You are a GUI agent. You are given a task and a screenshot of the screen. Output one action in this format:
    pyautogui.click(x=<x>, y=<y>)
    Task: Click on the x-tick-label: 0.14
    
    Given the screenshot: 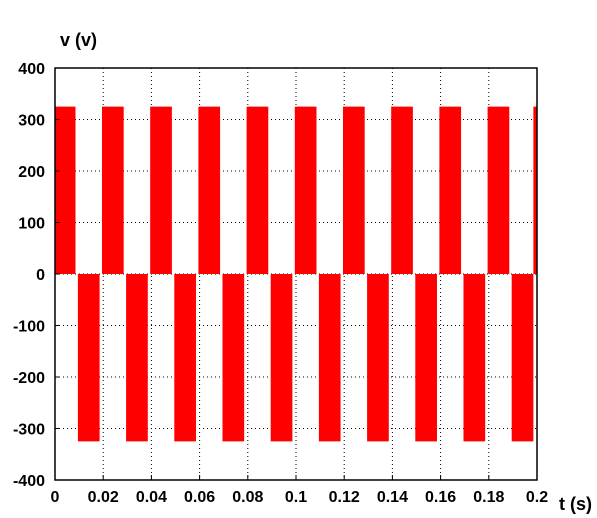 What is the action you would take?
    pyautogui.click(x=392, y=497)
    